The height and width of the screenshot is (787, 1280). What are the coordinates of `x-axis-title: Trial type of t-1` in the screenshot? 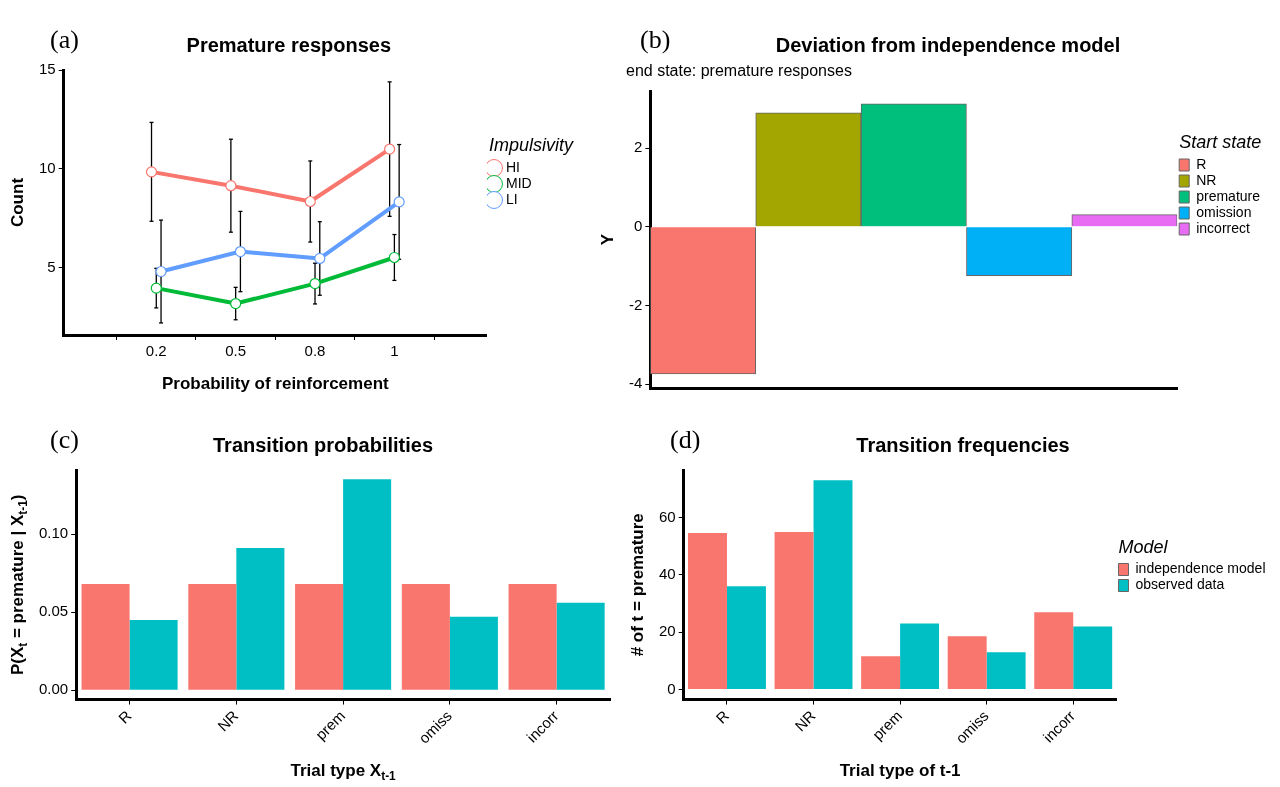 It's located at (900, 770).